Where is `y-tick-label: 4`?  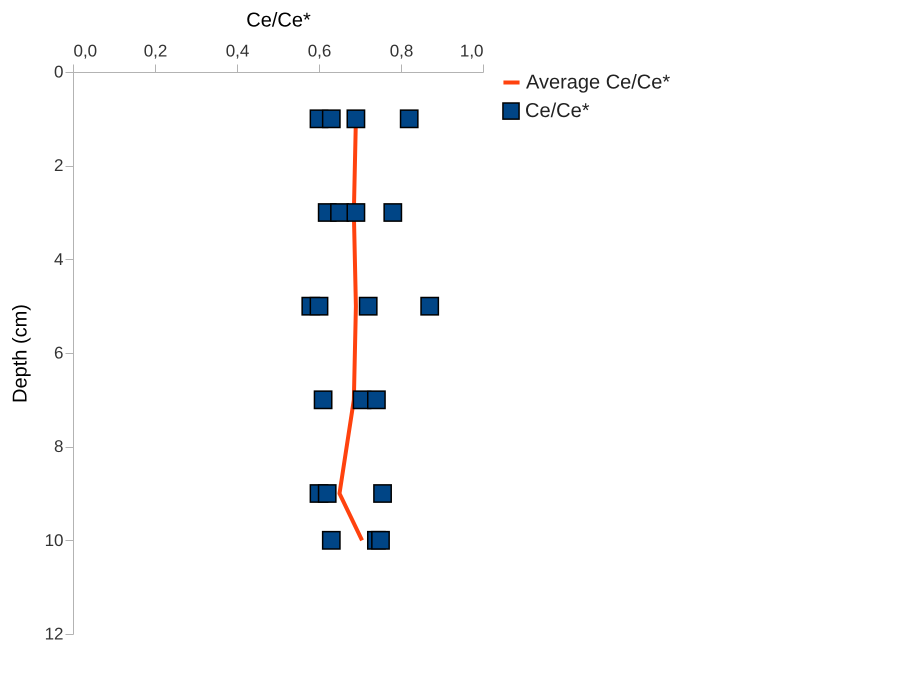 y-tick-label: 4 is located at coordinates (59, 259).